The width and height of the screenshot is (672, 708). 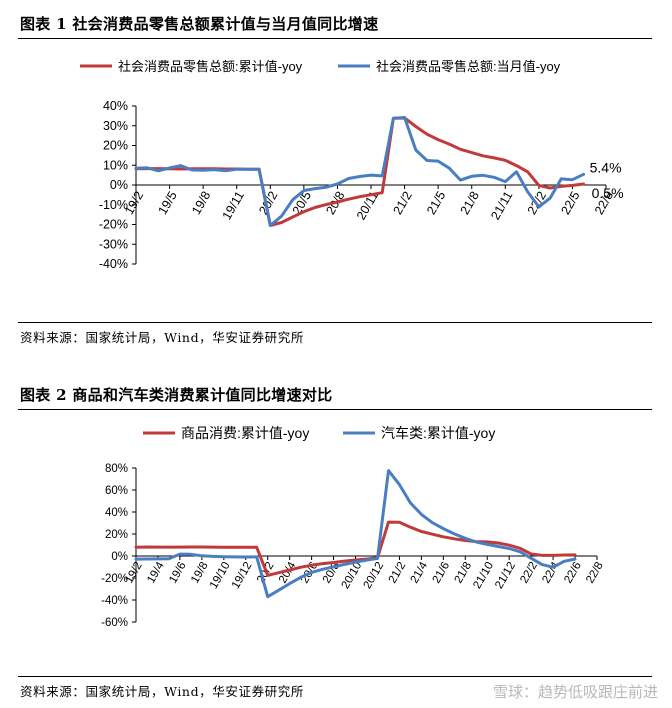 I want to click on chart1-y-tick-label: -40%, so click(x=113, y=264).